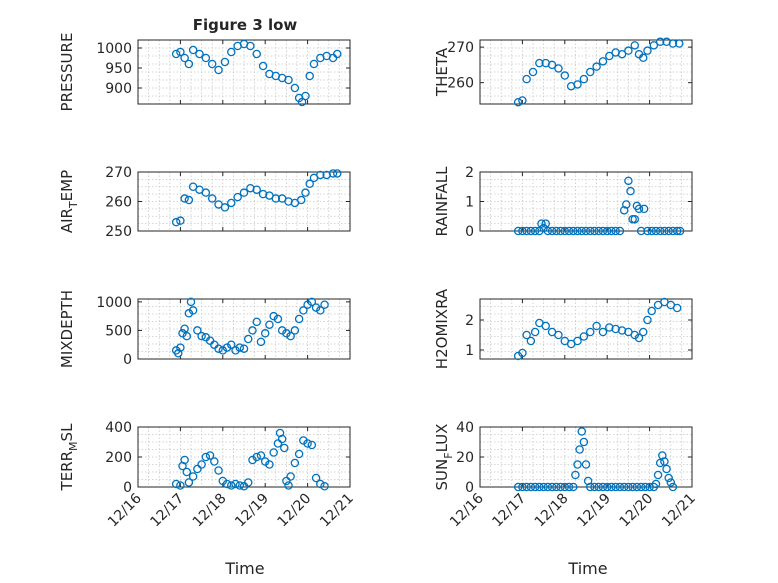 The image size is (778, 583). I want to click on x-tick-label: 12/19, so click(594, 511).